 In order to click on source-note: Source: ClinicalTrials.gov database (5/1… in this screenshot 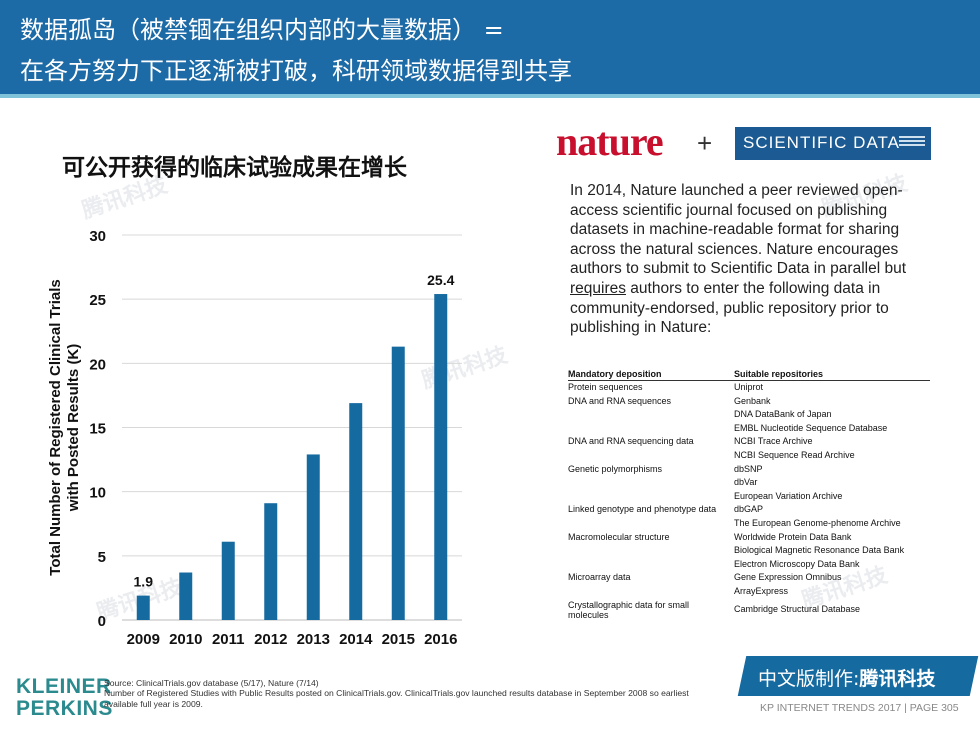, I will do `click(414, 693)`.